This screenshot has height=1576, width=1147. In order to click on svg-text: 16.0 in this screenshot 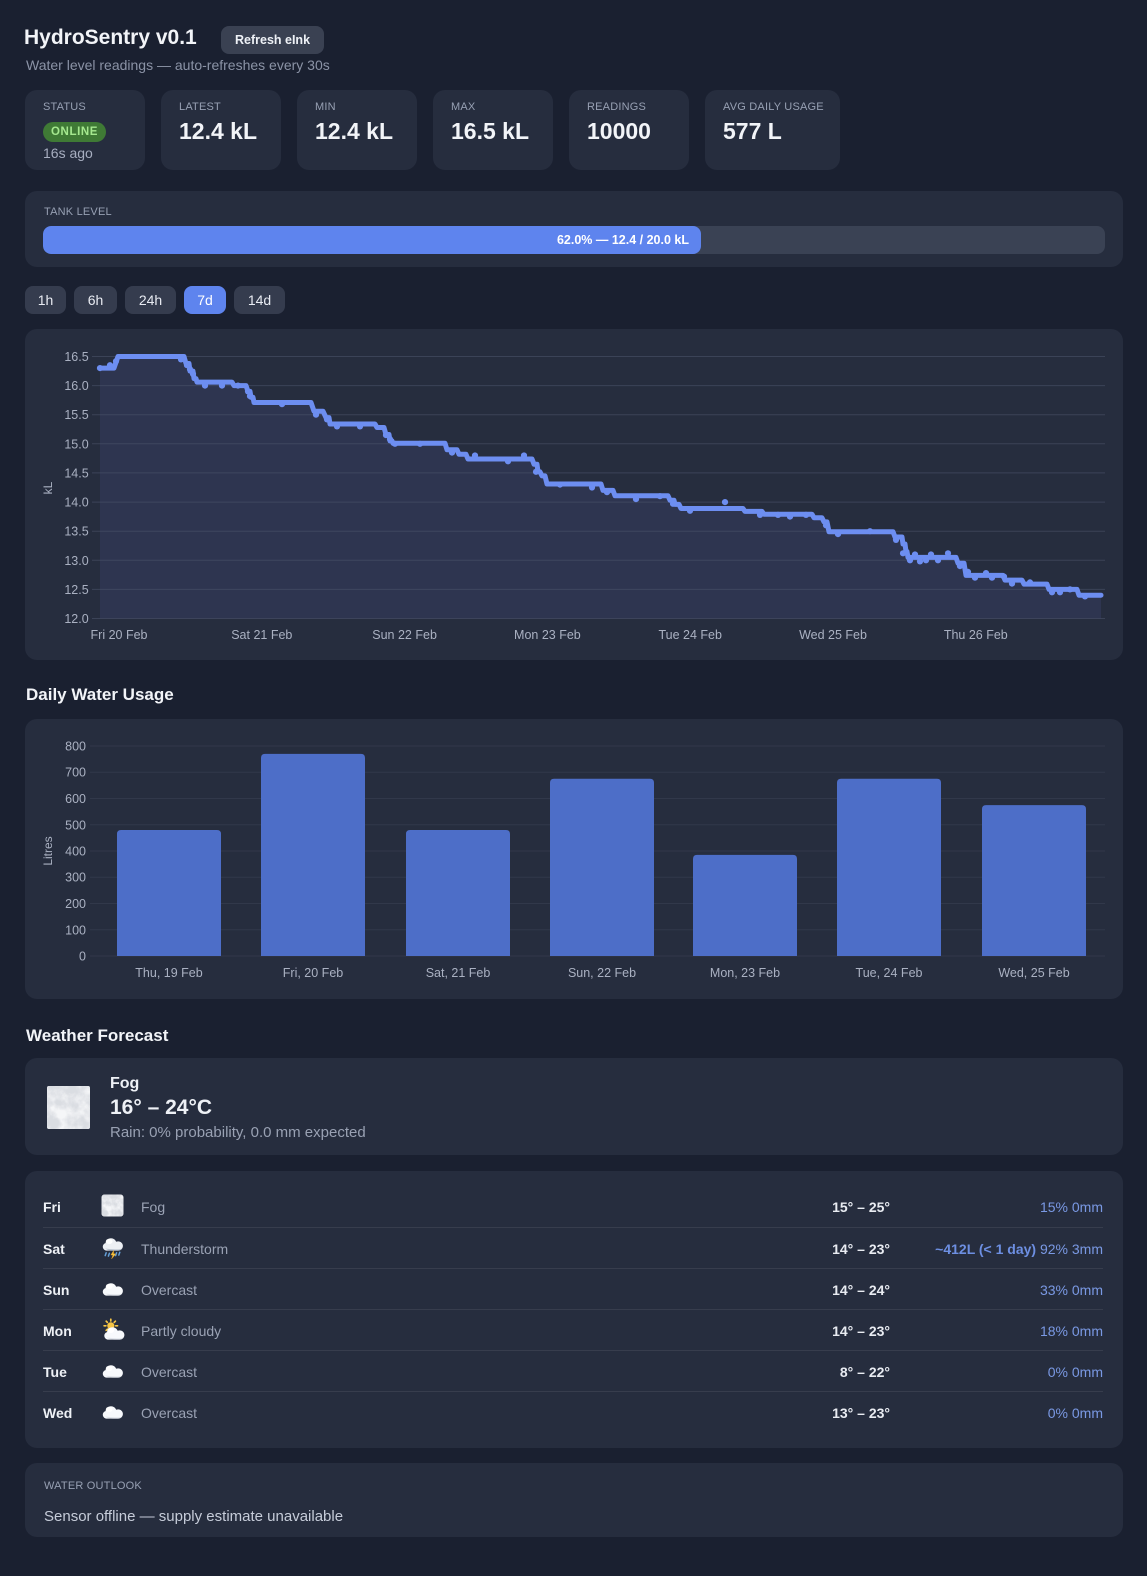, I will do `click(76, 386)`.